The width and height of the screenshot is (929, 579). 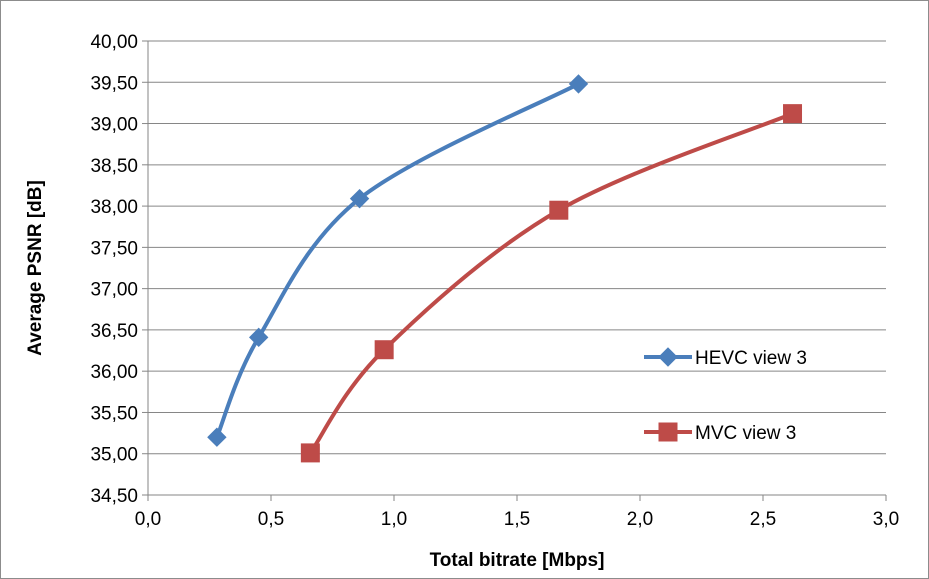 I want to click on y-tick-label: 35,50, so click(x=114, y=413).